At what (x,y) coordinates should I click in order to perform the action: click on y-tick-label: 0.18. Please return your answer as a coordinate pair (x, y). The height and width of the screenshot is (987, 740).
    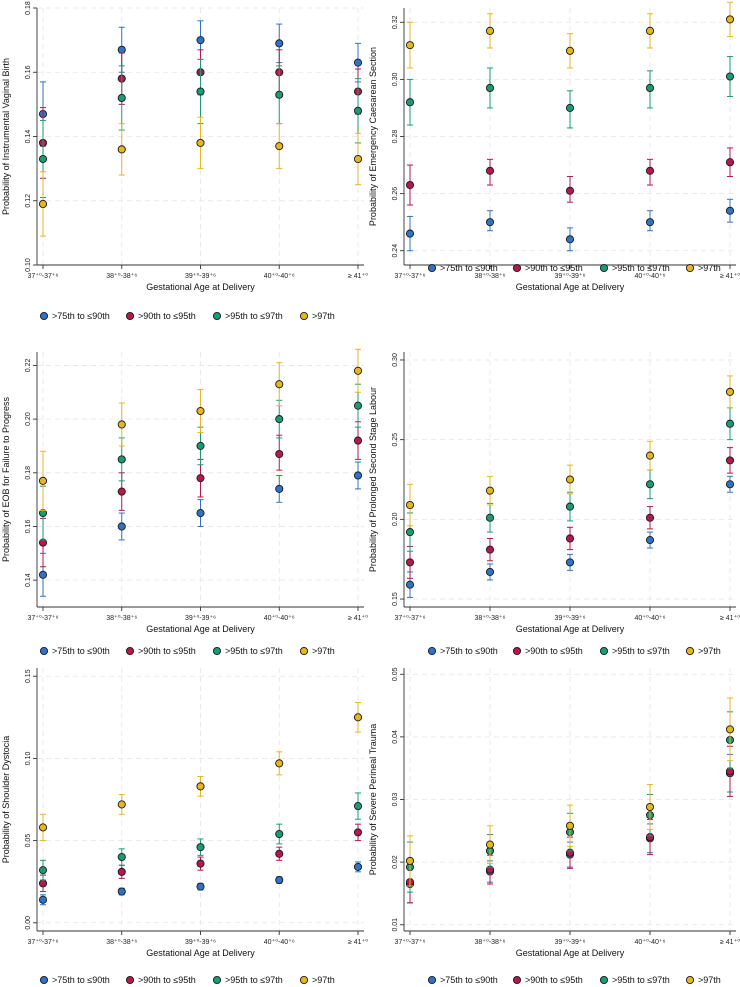
    Looking at the image, I should click on (28, 473).